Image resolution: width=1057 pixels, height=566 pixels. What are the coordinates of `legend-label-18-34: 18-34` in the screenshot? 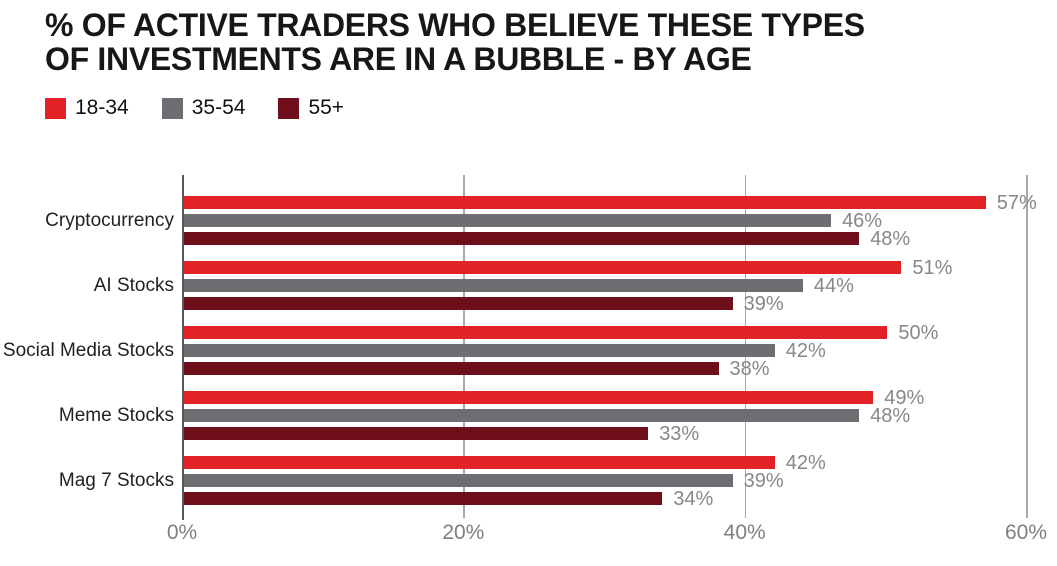 It's located at (102, 107).